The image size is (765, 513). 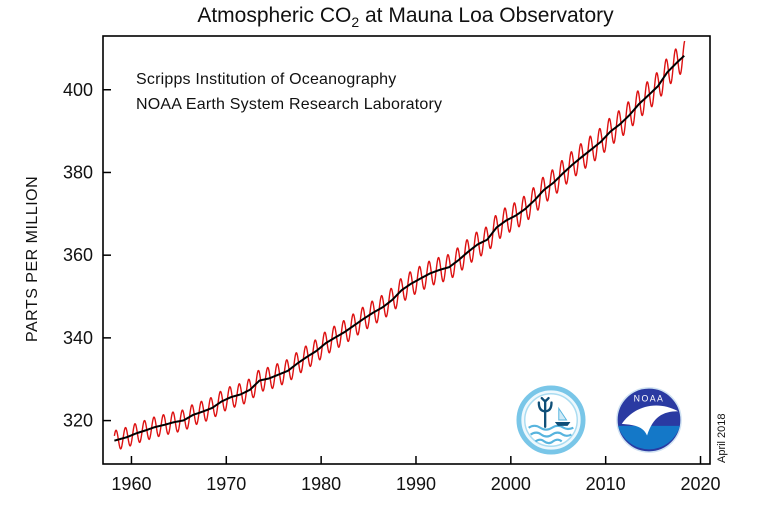 What do you see at coordinates (355, 22) in the screenshot?
I see `chart-title-subscript: 2` at bounding box center [355, 22].